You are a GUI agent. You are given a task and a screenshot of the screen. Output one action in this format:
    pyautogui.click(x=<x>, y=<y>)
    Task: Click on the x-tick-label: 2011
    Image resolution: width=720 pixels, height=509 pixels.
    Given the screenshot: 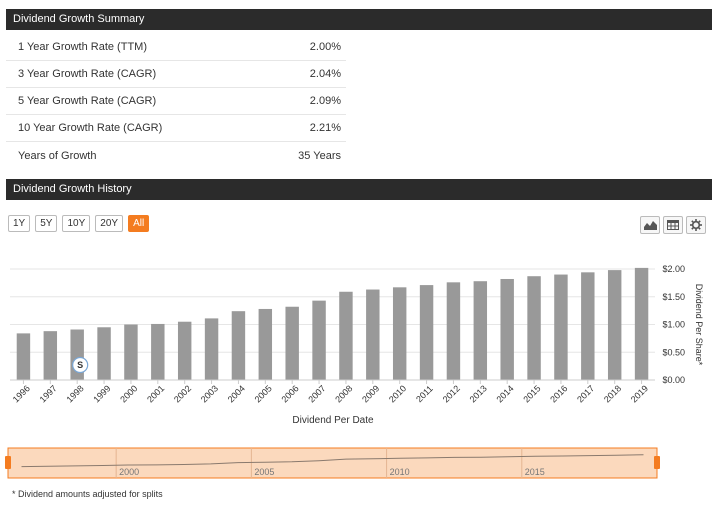 What is the action you would take?
    pyautogui.click(x=424, y=393)
    